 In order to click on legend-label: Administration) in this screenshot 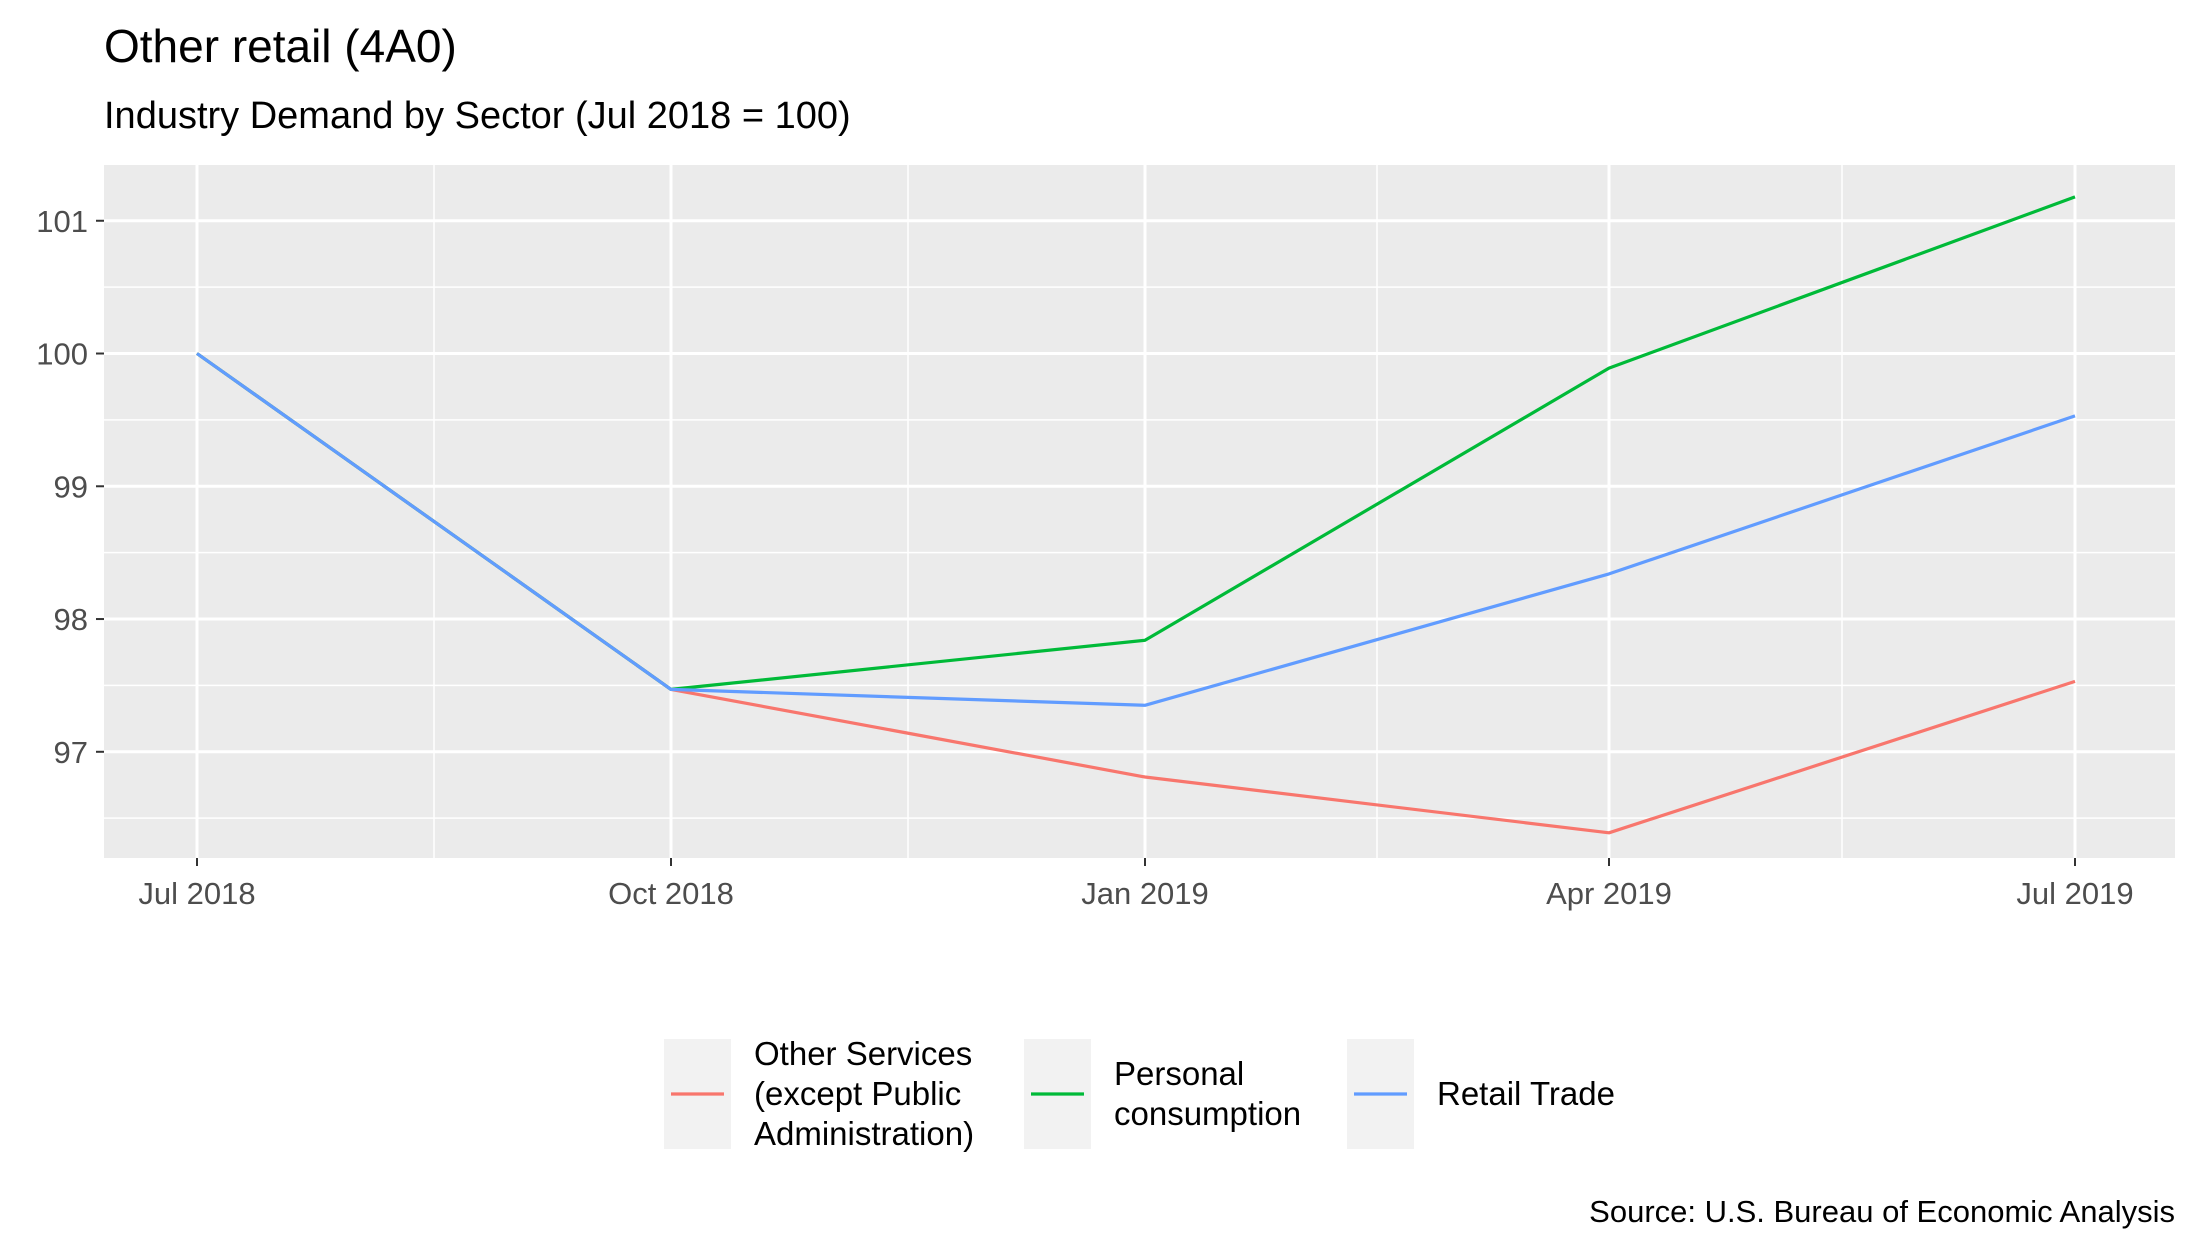, I will do `click(864, 1133)`.